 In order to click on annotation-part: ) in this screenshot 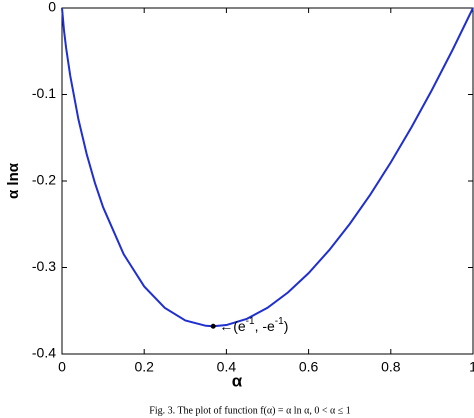, I will do `click(286, 326)`.